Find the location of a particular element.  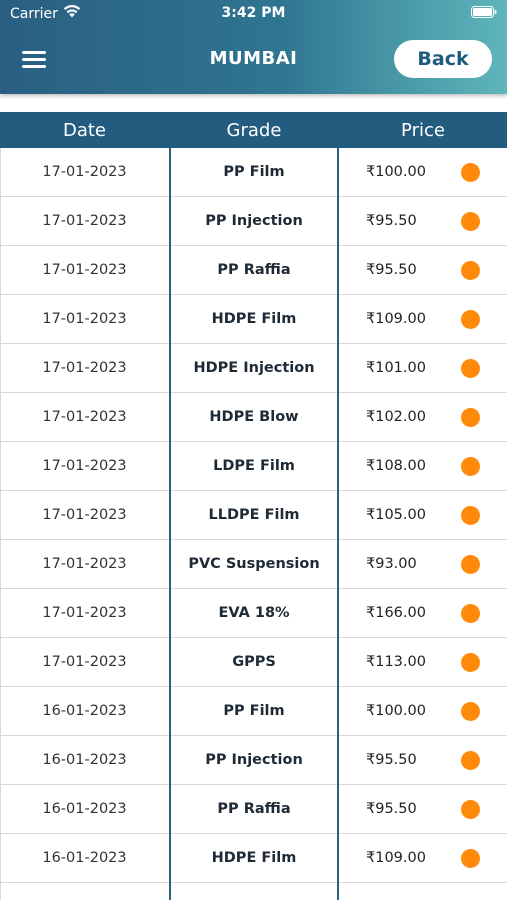

table-row: 17-01-2023 EVA 18% ₹166.00 is located at coordinates (253, 613).